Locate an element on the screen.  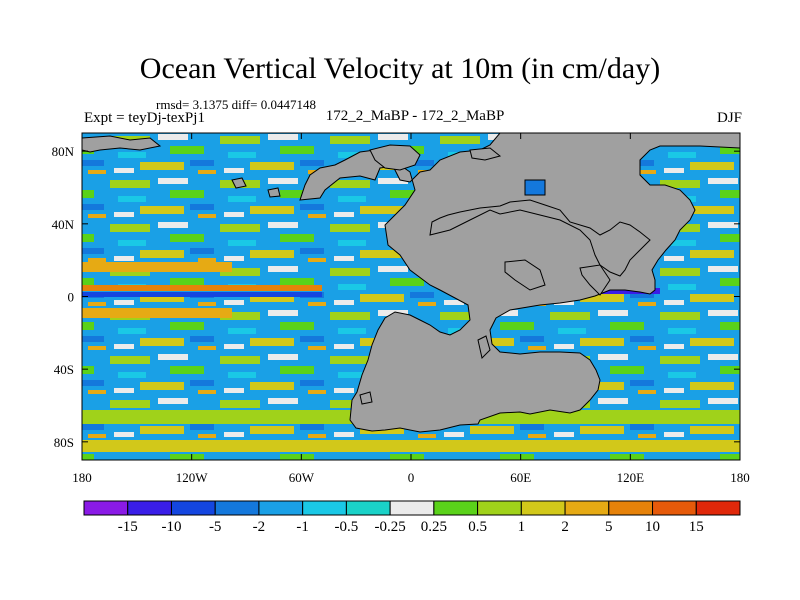
antarctic-band is located at coordinates (411, 446).